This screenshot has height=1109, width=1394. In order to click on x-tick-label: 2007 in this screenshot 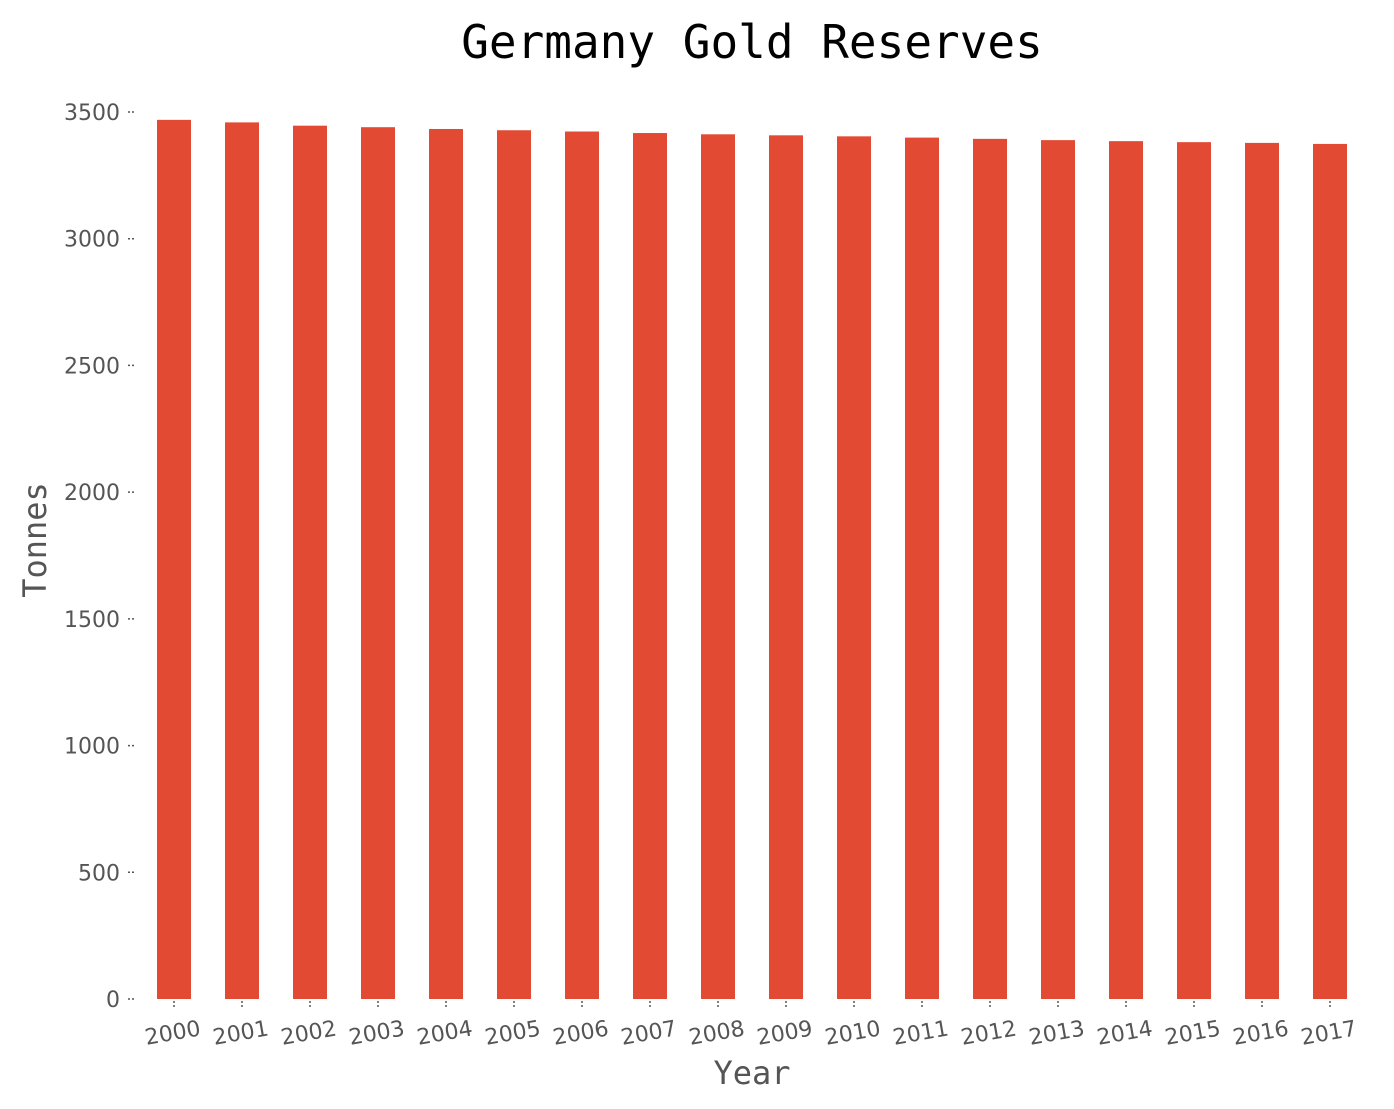, I will do `click(648, 1033)`.